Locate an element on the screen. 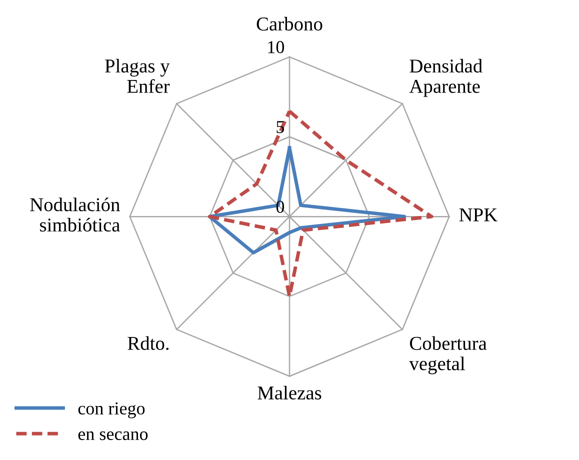 The height and width of the screenshot is (460, 579). spoke-label: Nodulación simbiótica is located at coordinates (75, 215).